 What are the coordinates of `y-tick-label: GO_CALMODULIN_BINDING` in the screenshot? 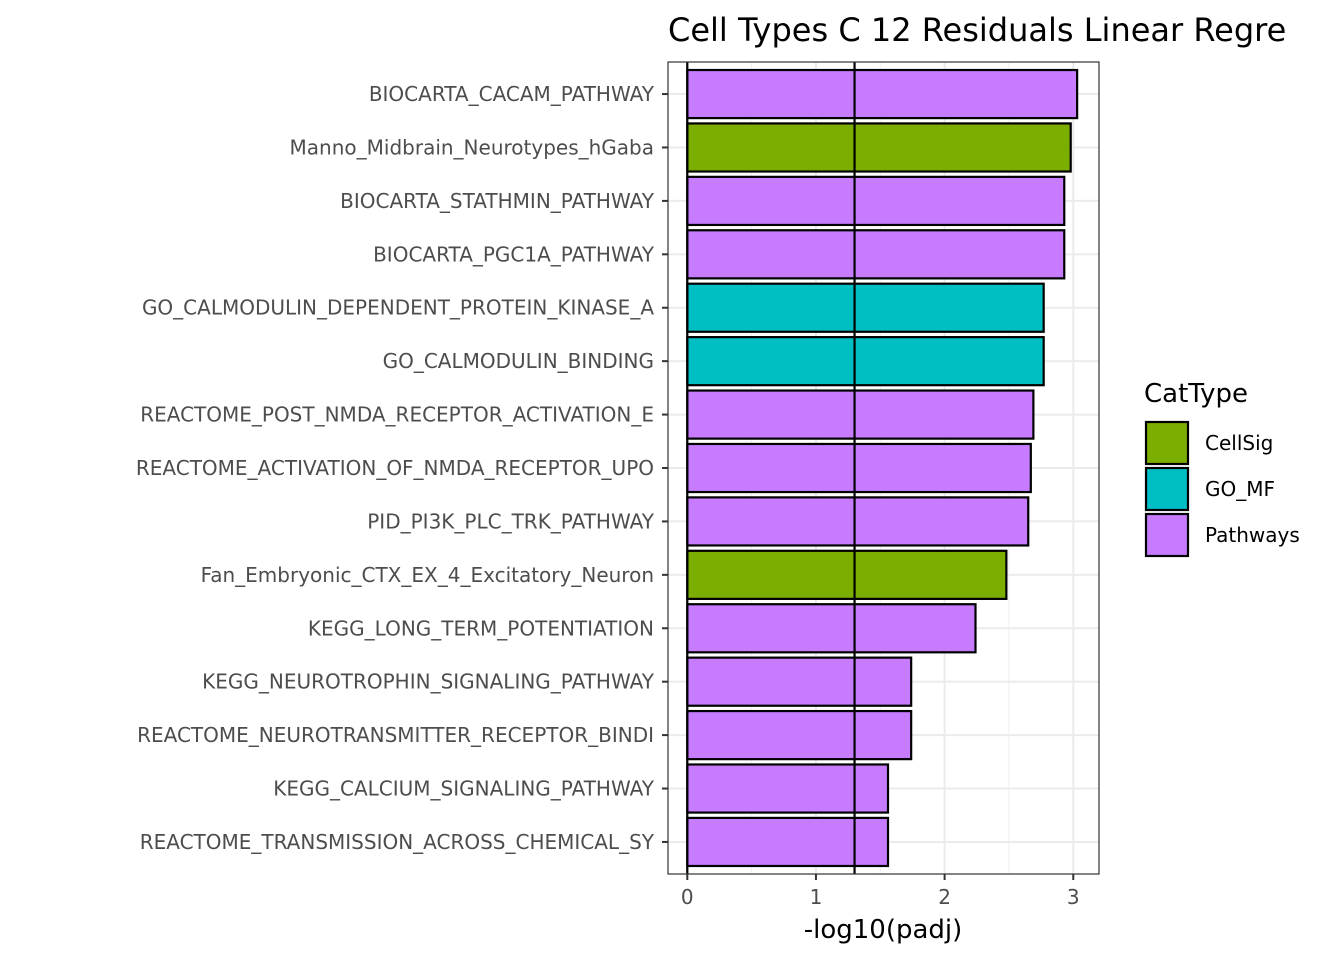 It's located at (518, 361).